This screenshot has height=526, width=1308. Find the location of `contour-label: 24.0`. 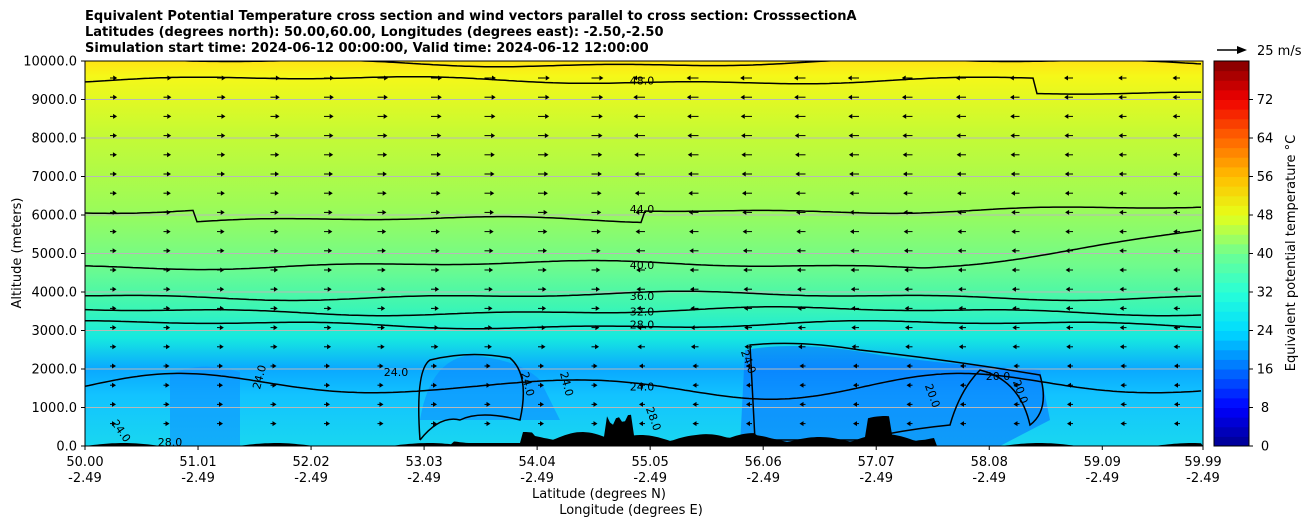

contour-label: 24.0 is located at coordinates (527, 384).